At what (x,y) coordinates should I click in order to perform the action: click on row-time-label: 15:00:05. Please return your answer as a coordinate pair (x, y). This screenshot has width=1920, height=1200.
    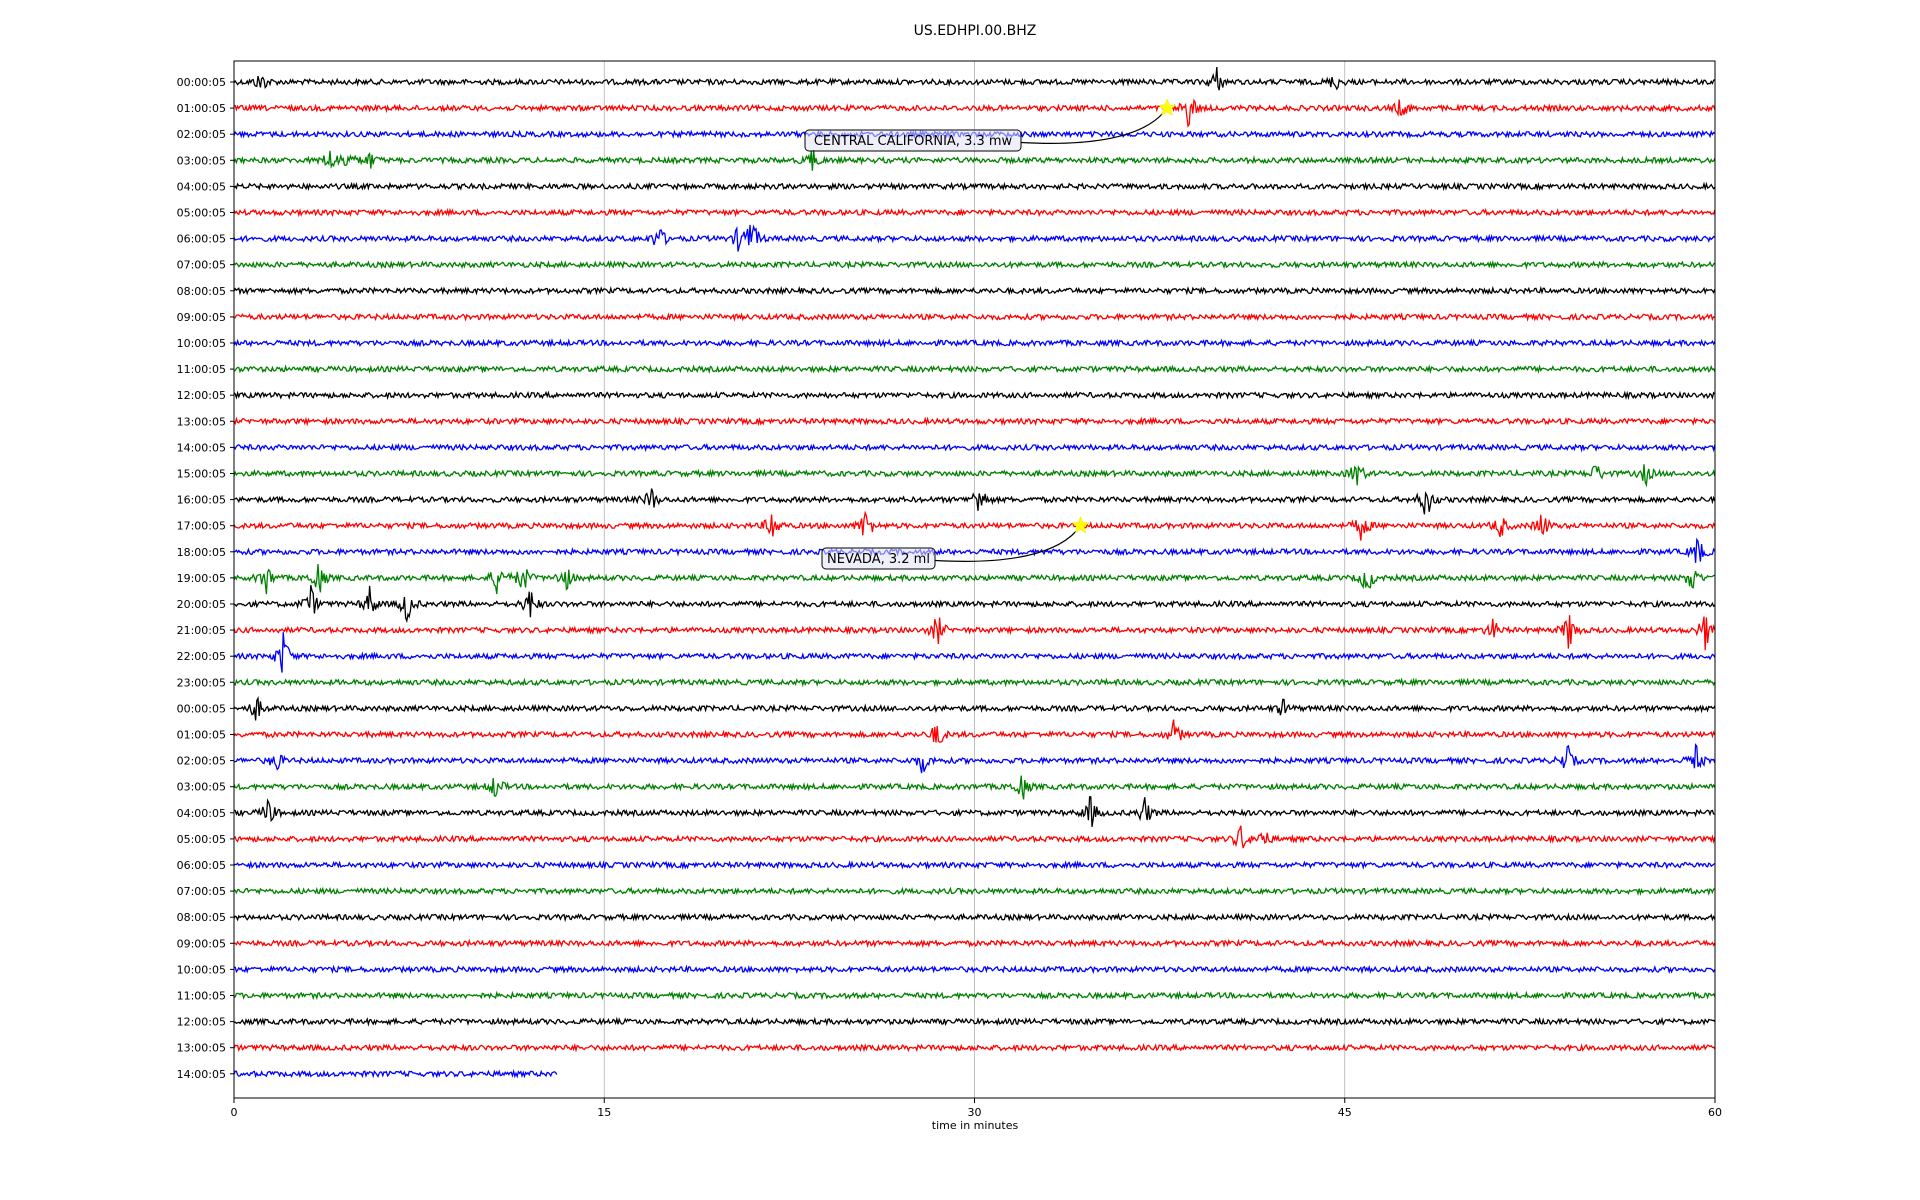
    Looking at the image, I should click on (201, 474).